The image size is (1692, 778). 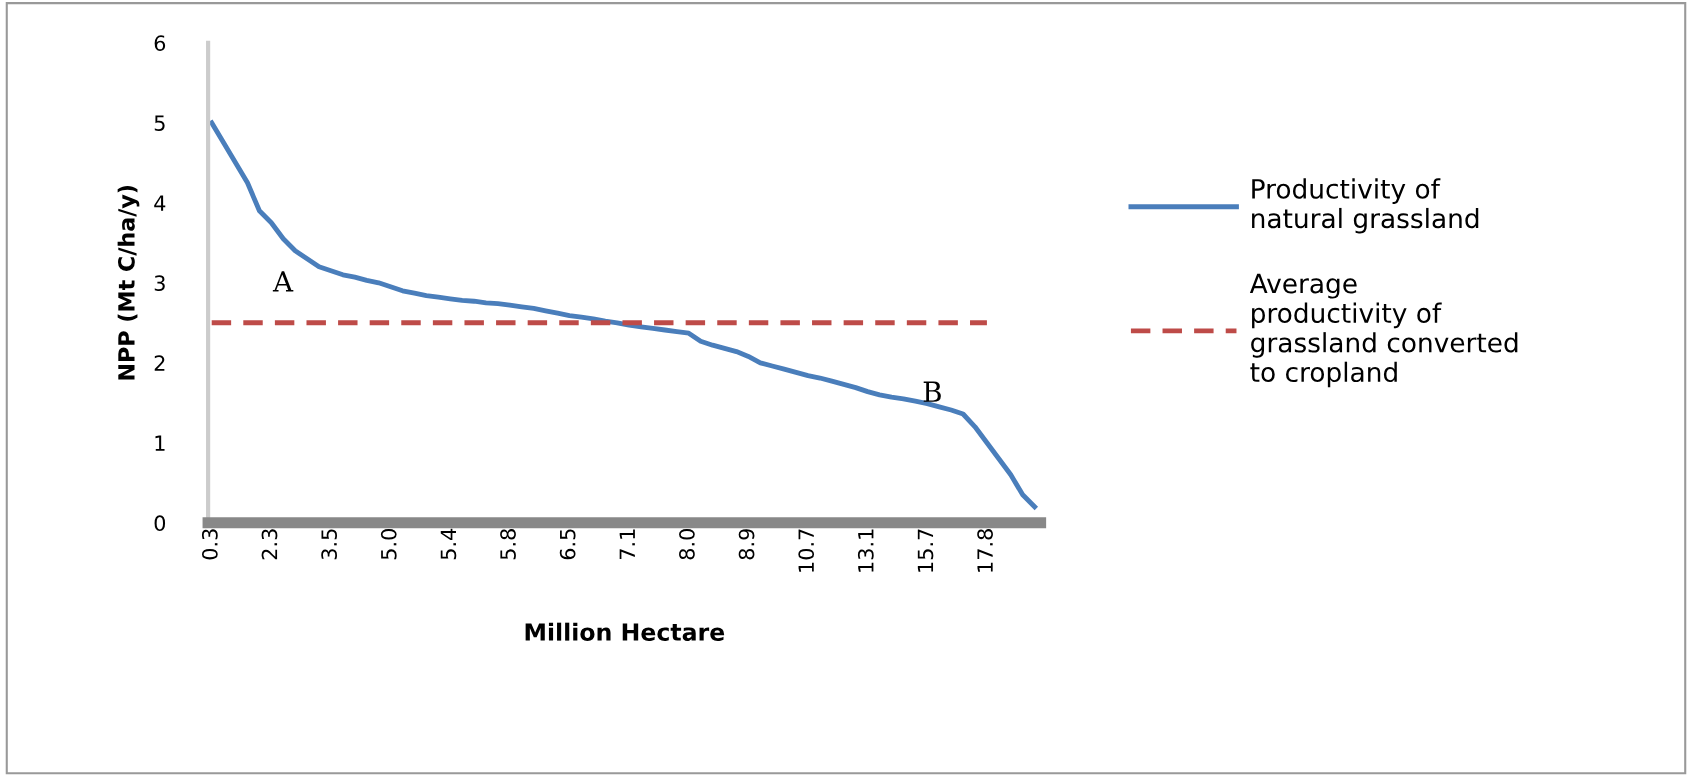 What do you see at coordinates (128, 282) in the screenshot?
I see `y-axis-title: NPP (Mt C/ha/y)` at bounding box center [128, 282].